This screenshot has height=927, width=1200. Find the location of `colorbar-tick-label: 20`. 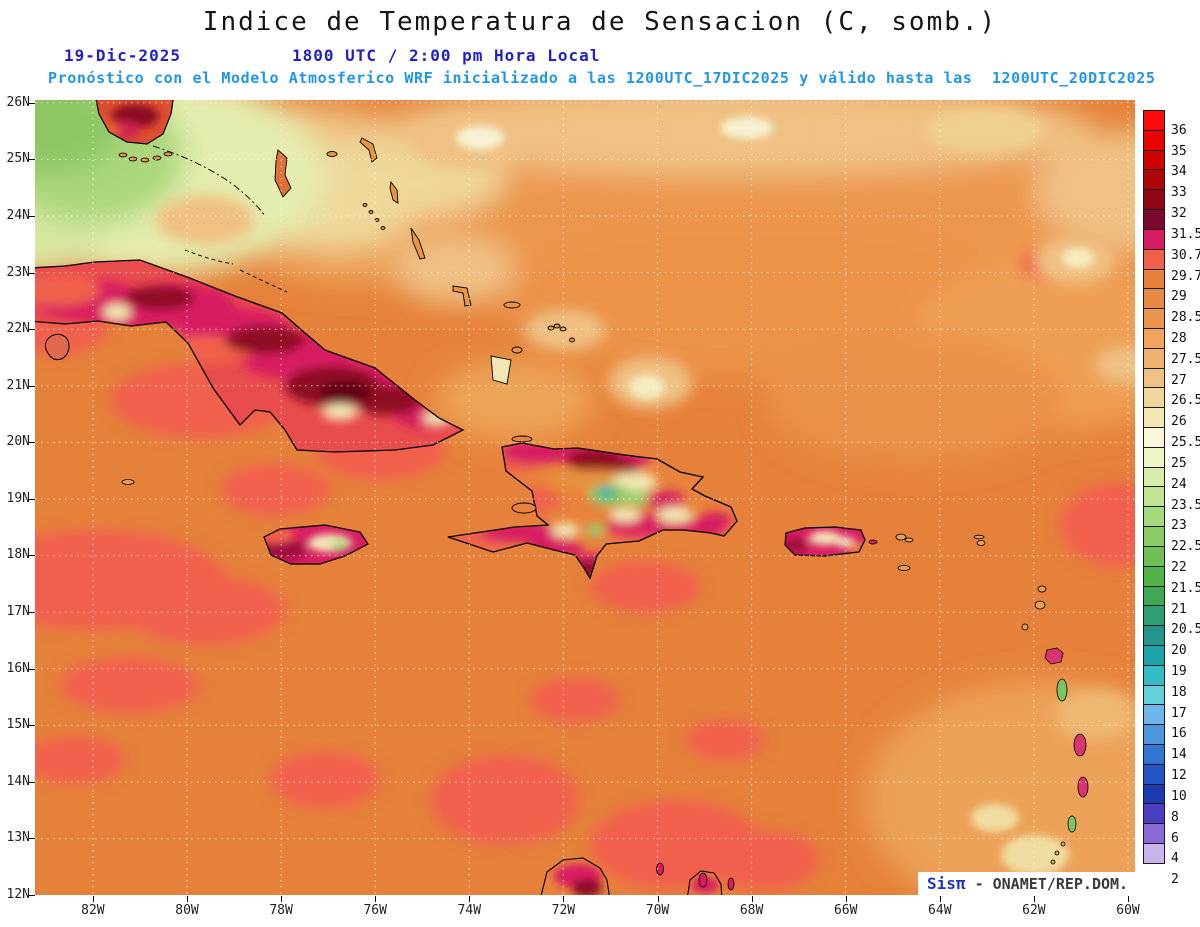

colorbar-tick-label: 20 is located at coordinates (1179, 651).